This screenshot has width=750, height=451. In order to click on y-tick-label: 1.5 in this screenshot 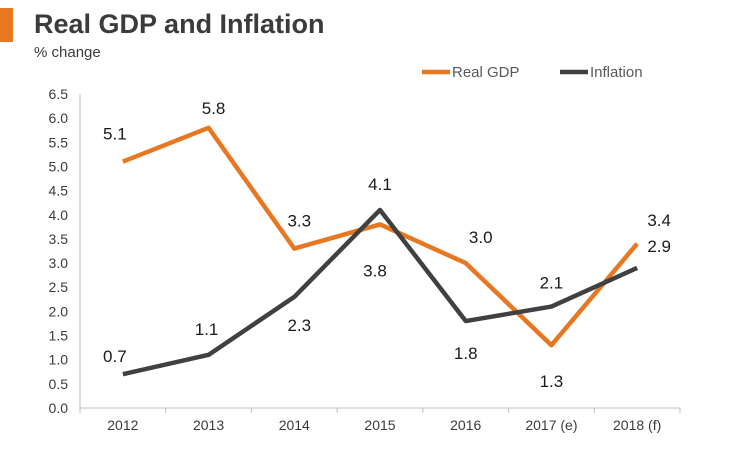, I will do `click(59, 336)`.